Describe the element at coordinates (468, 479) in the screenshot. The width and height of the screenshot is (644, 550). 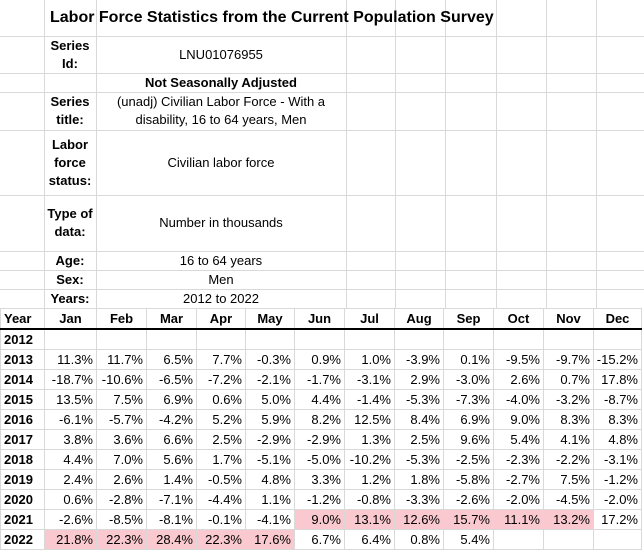
I see `value-cell: -5.8%` at that location.